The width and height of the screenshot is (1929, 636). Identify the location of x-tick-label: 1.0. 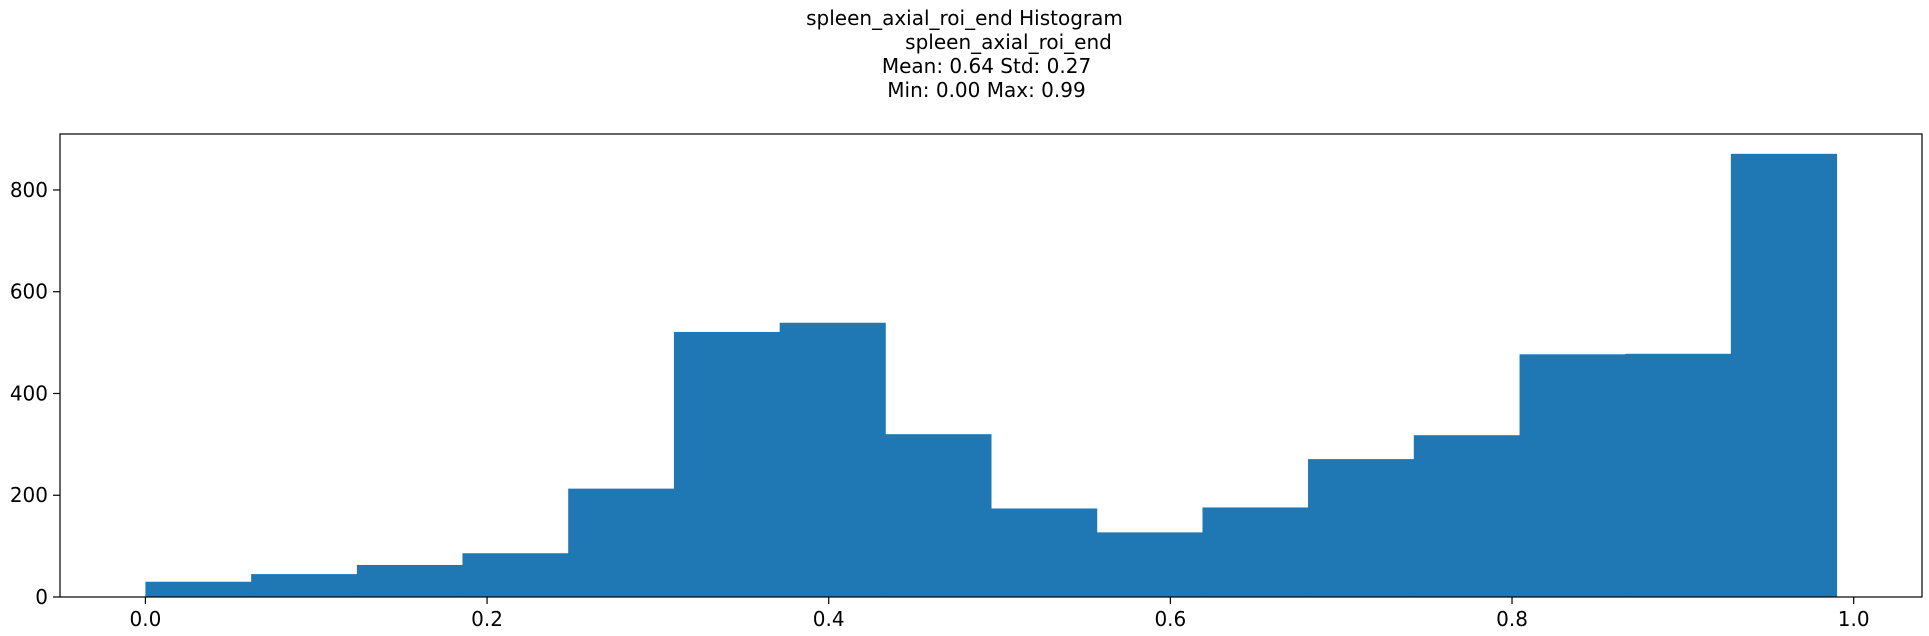
(1854, 619).